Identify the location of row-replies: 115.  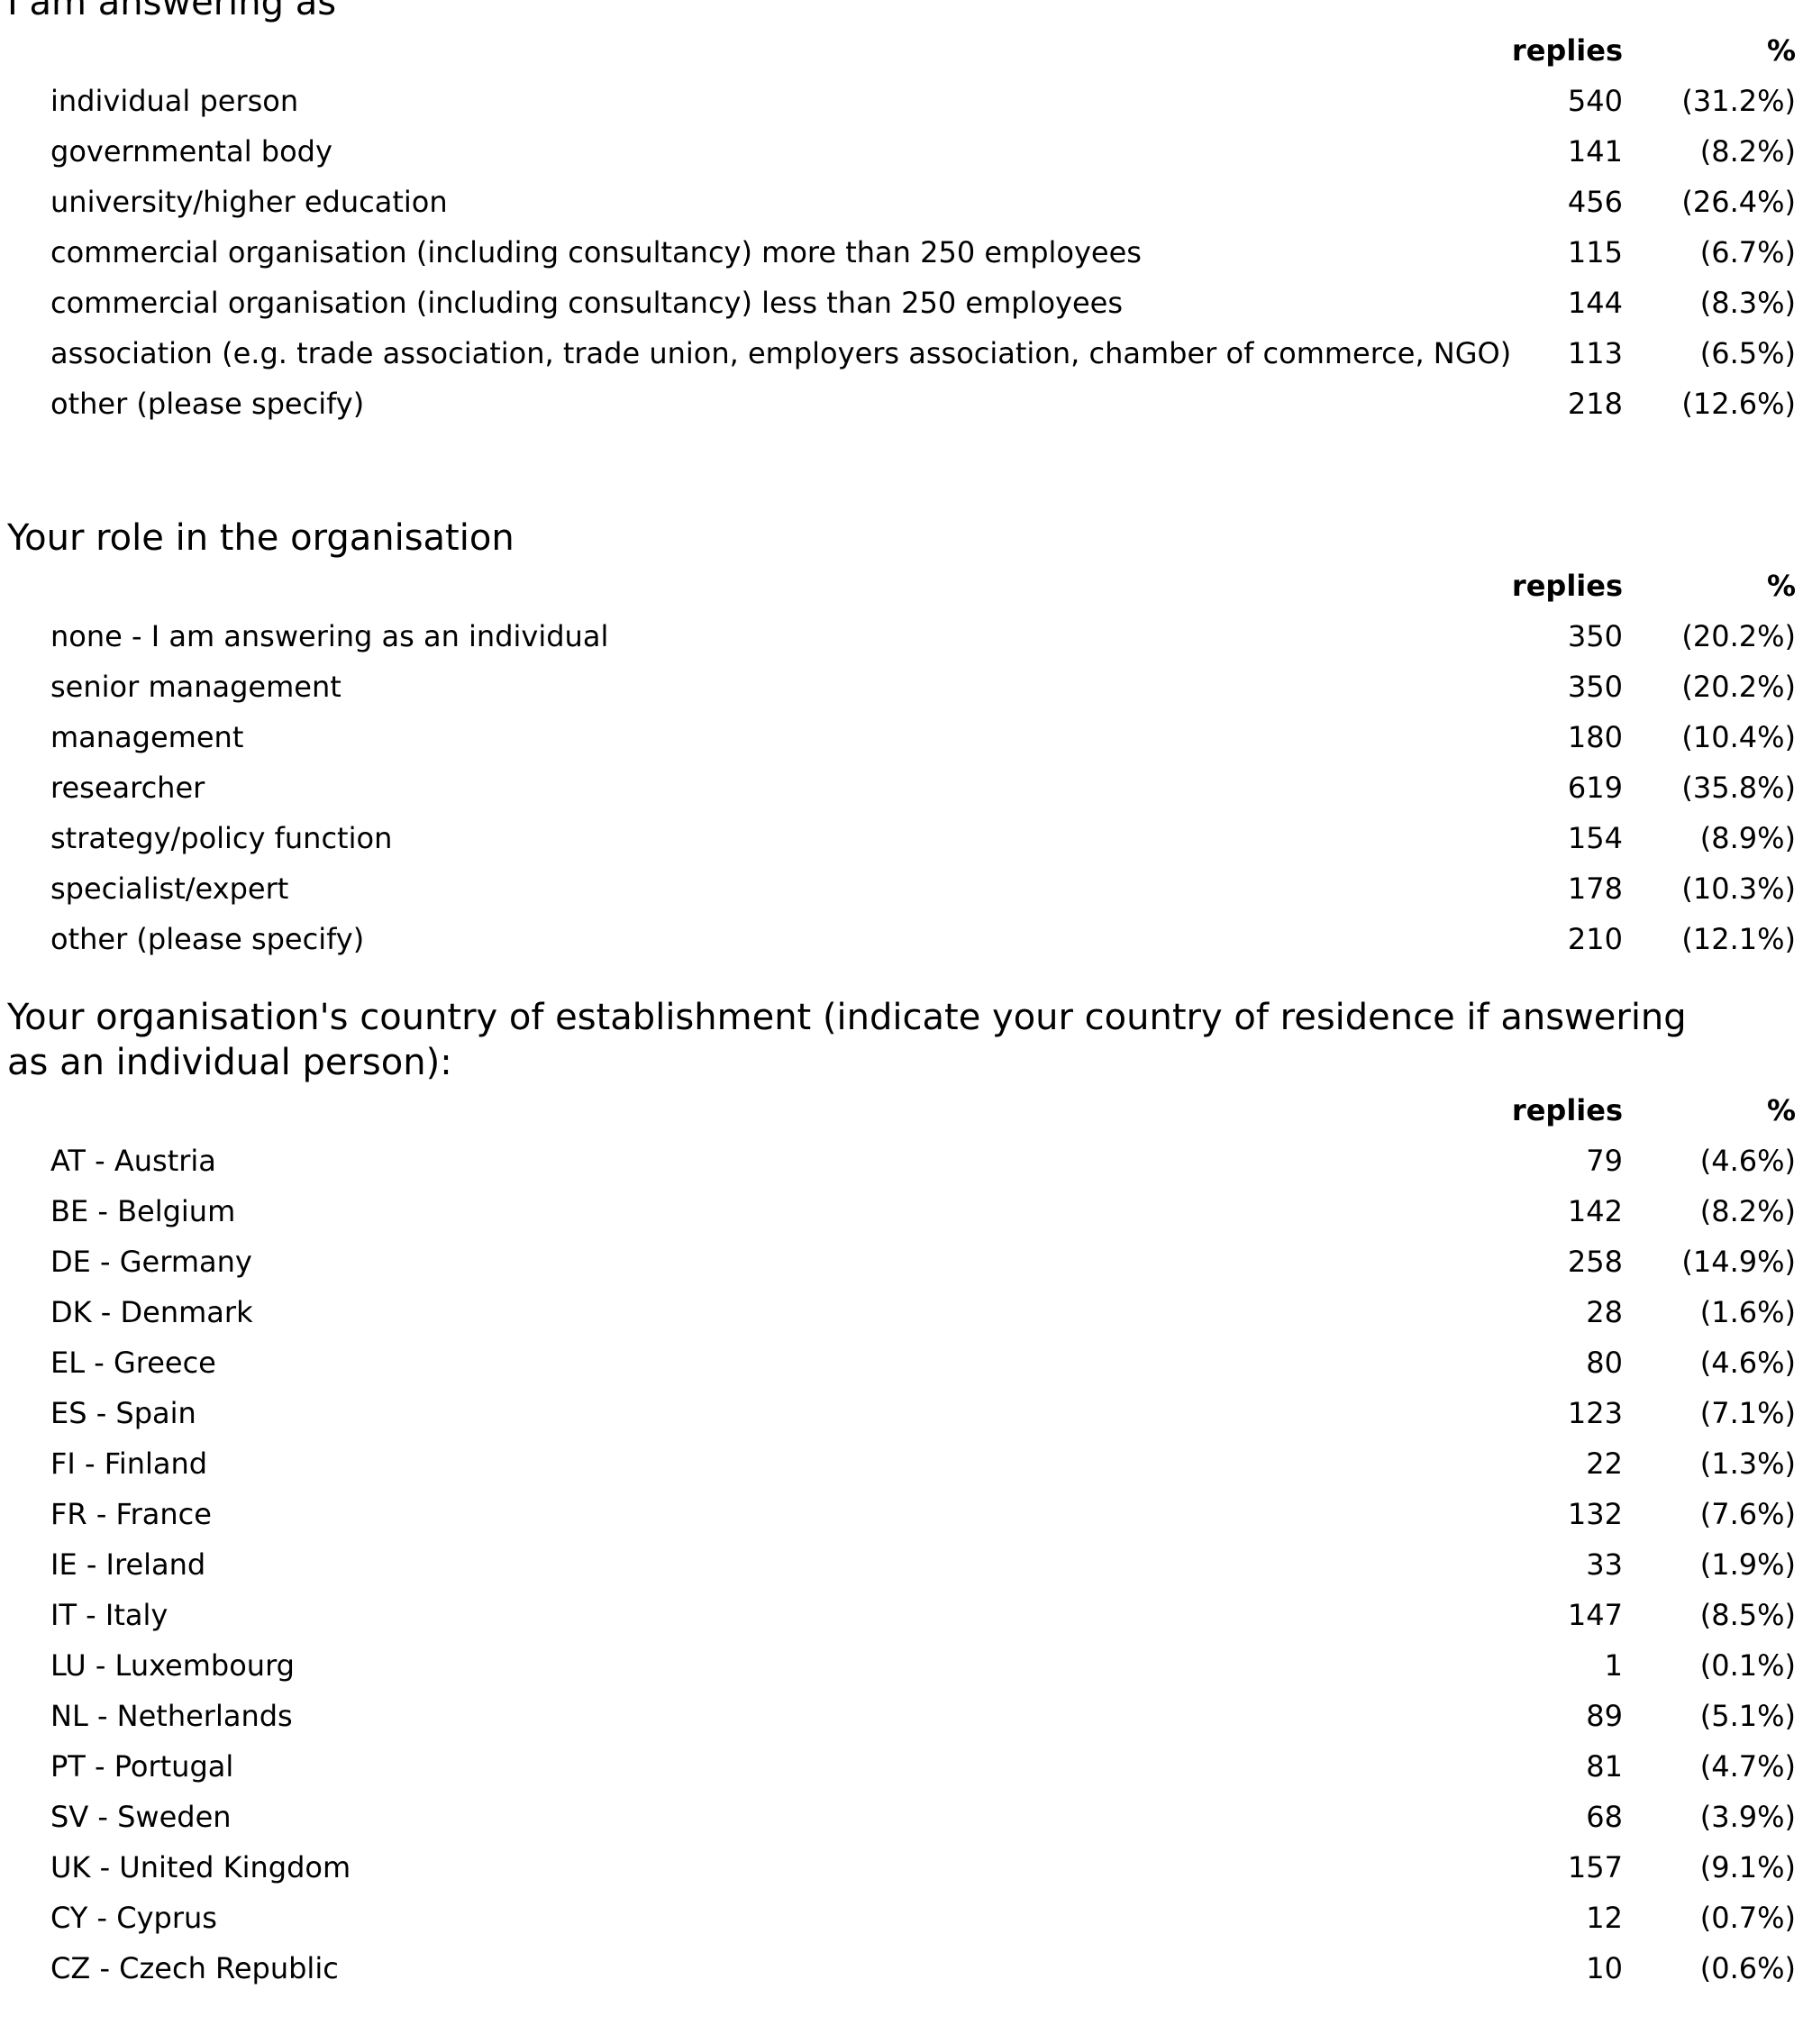
(1595, 252).